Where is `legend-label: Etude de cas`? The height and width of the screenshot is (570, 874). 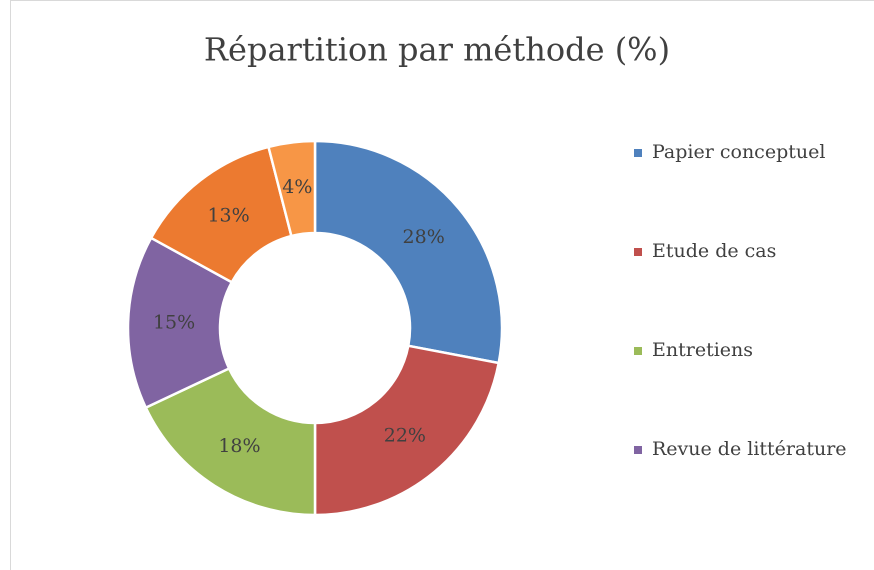
legend-label: Etude de cas is located at coordinates (714, 251).